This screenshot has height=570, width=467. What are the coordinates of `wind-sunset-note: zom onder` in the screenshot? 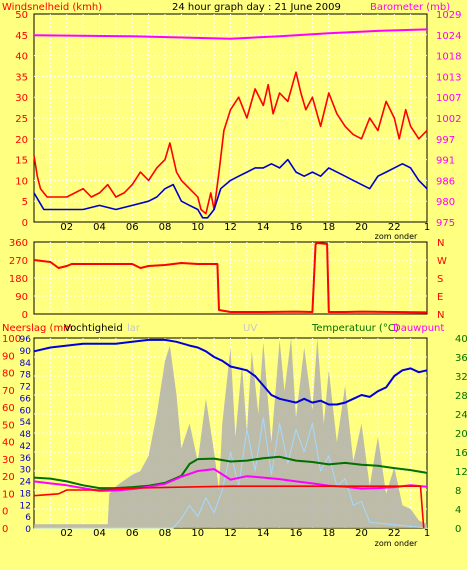 It's located at (396, 236).